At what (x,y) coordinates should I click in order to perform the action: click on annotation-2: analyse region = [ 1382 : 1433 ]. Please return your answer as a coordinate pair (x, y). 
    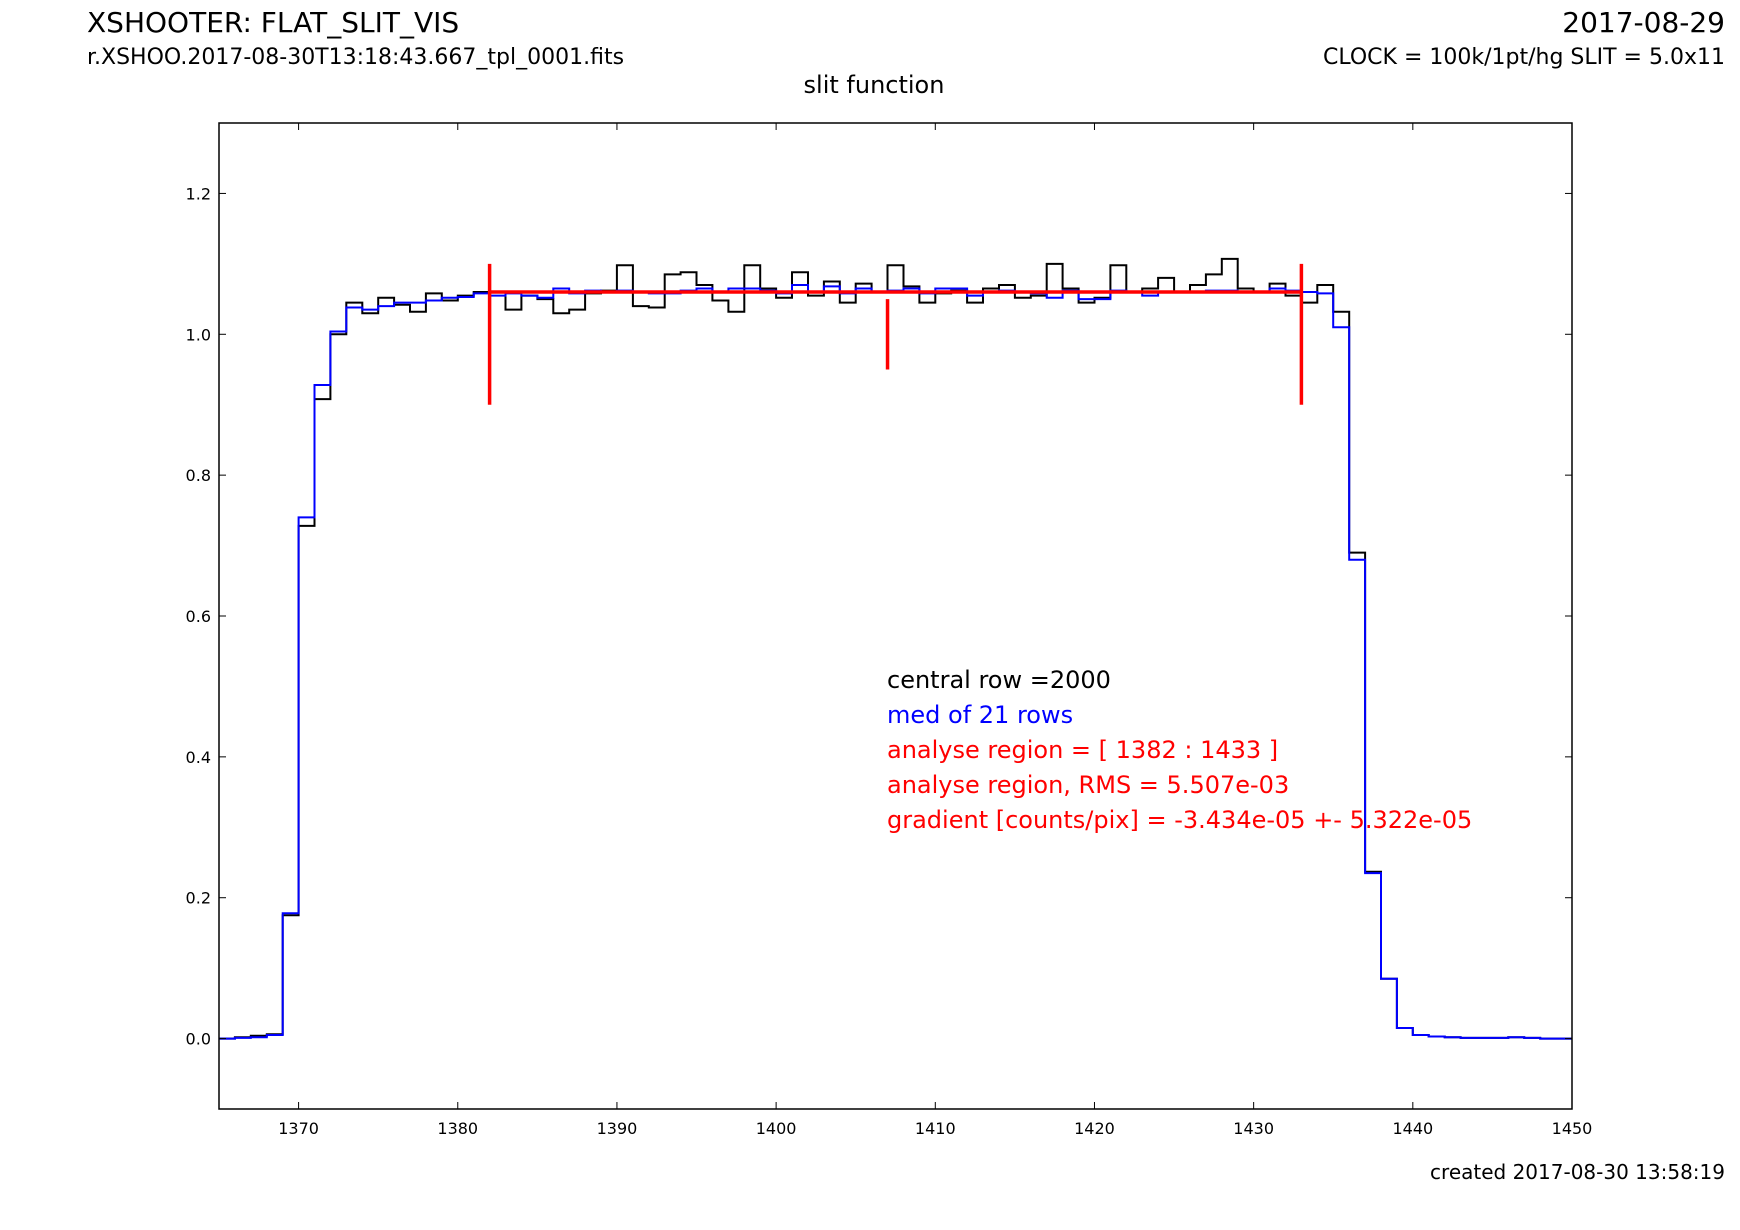
    Looking at the image, I should click on (1082, 750).